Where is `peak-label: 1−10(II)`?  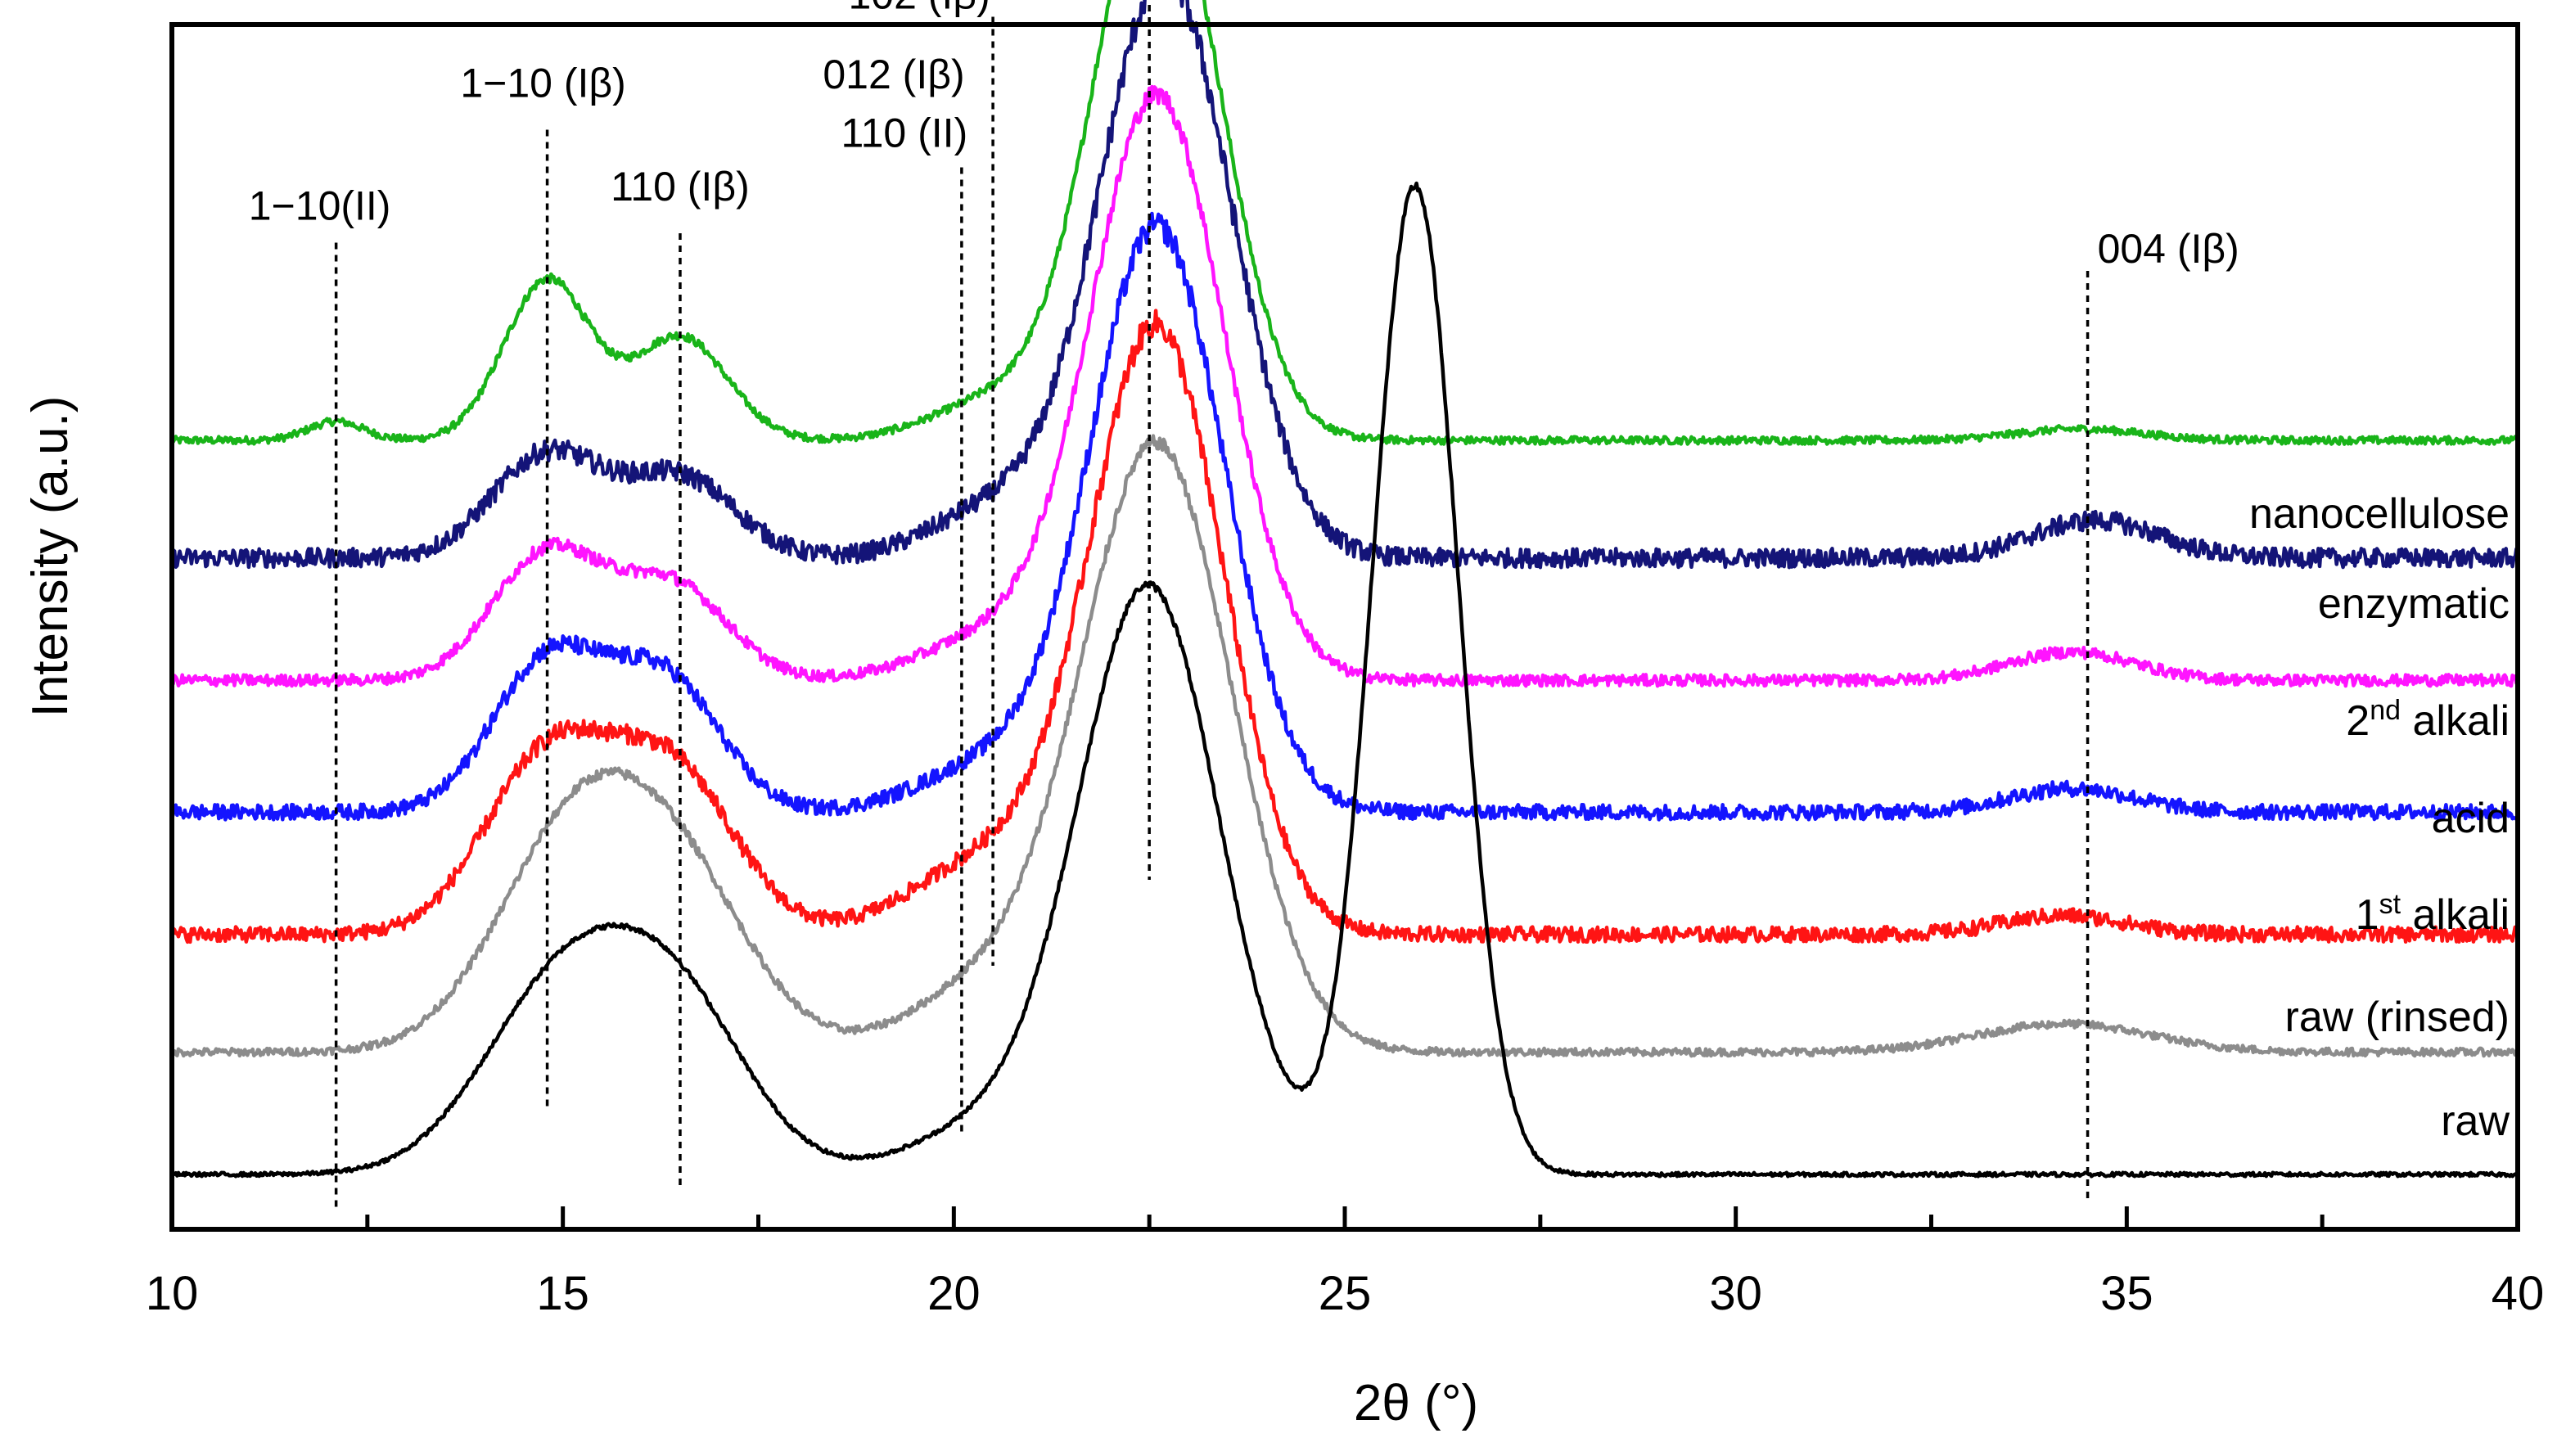 peak-label: 1−10(II) is located at coordinates (320, 206).